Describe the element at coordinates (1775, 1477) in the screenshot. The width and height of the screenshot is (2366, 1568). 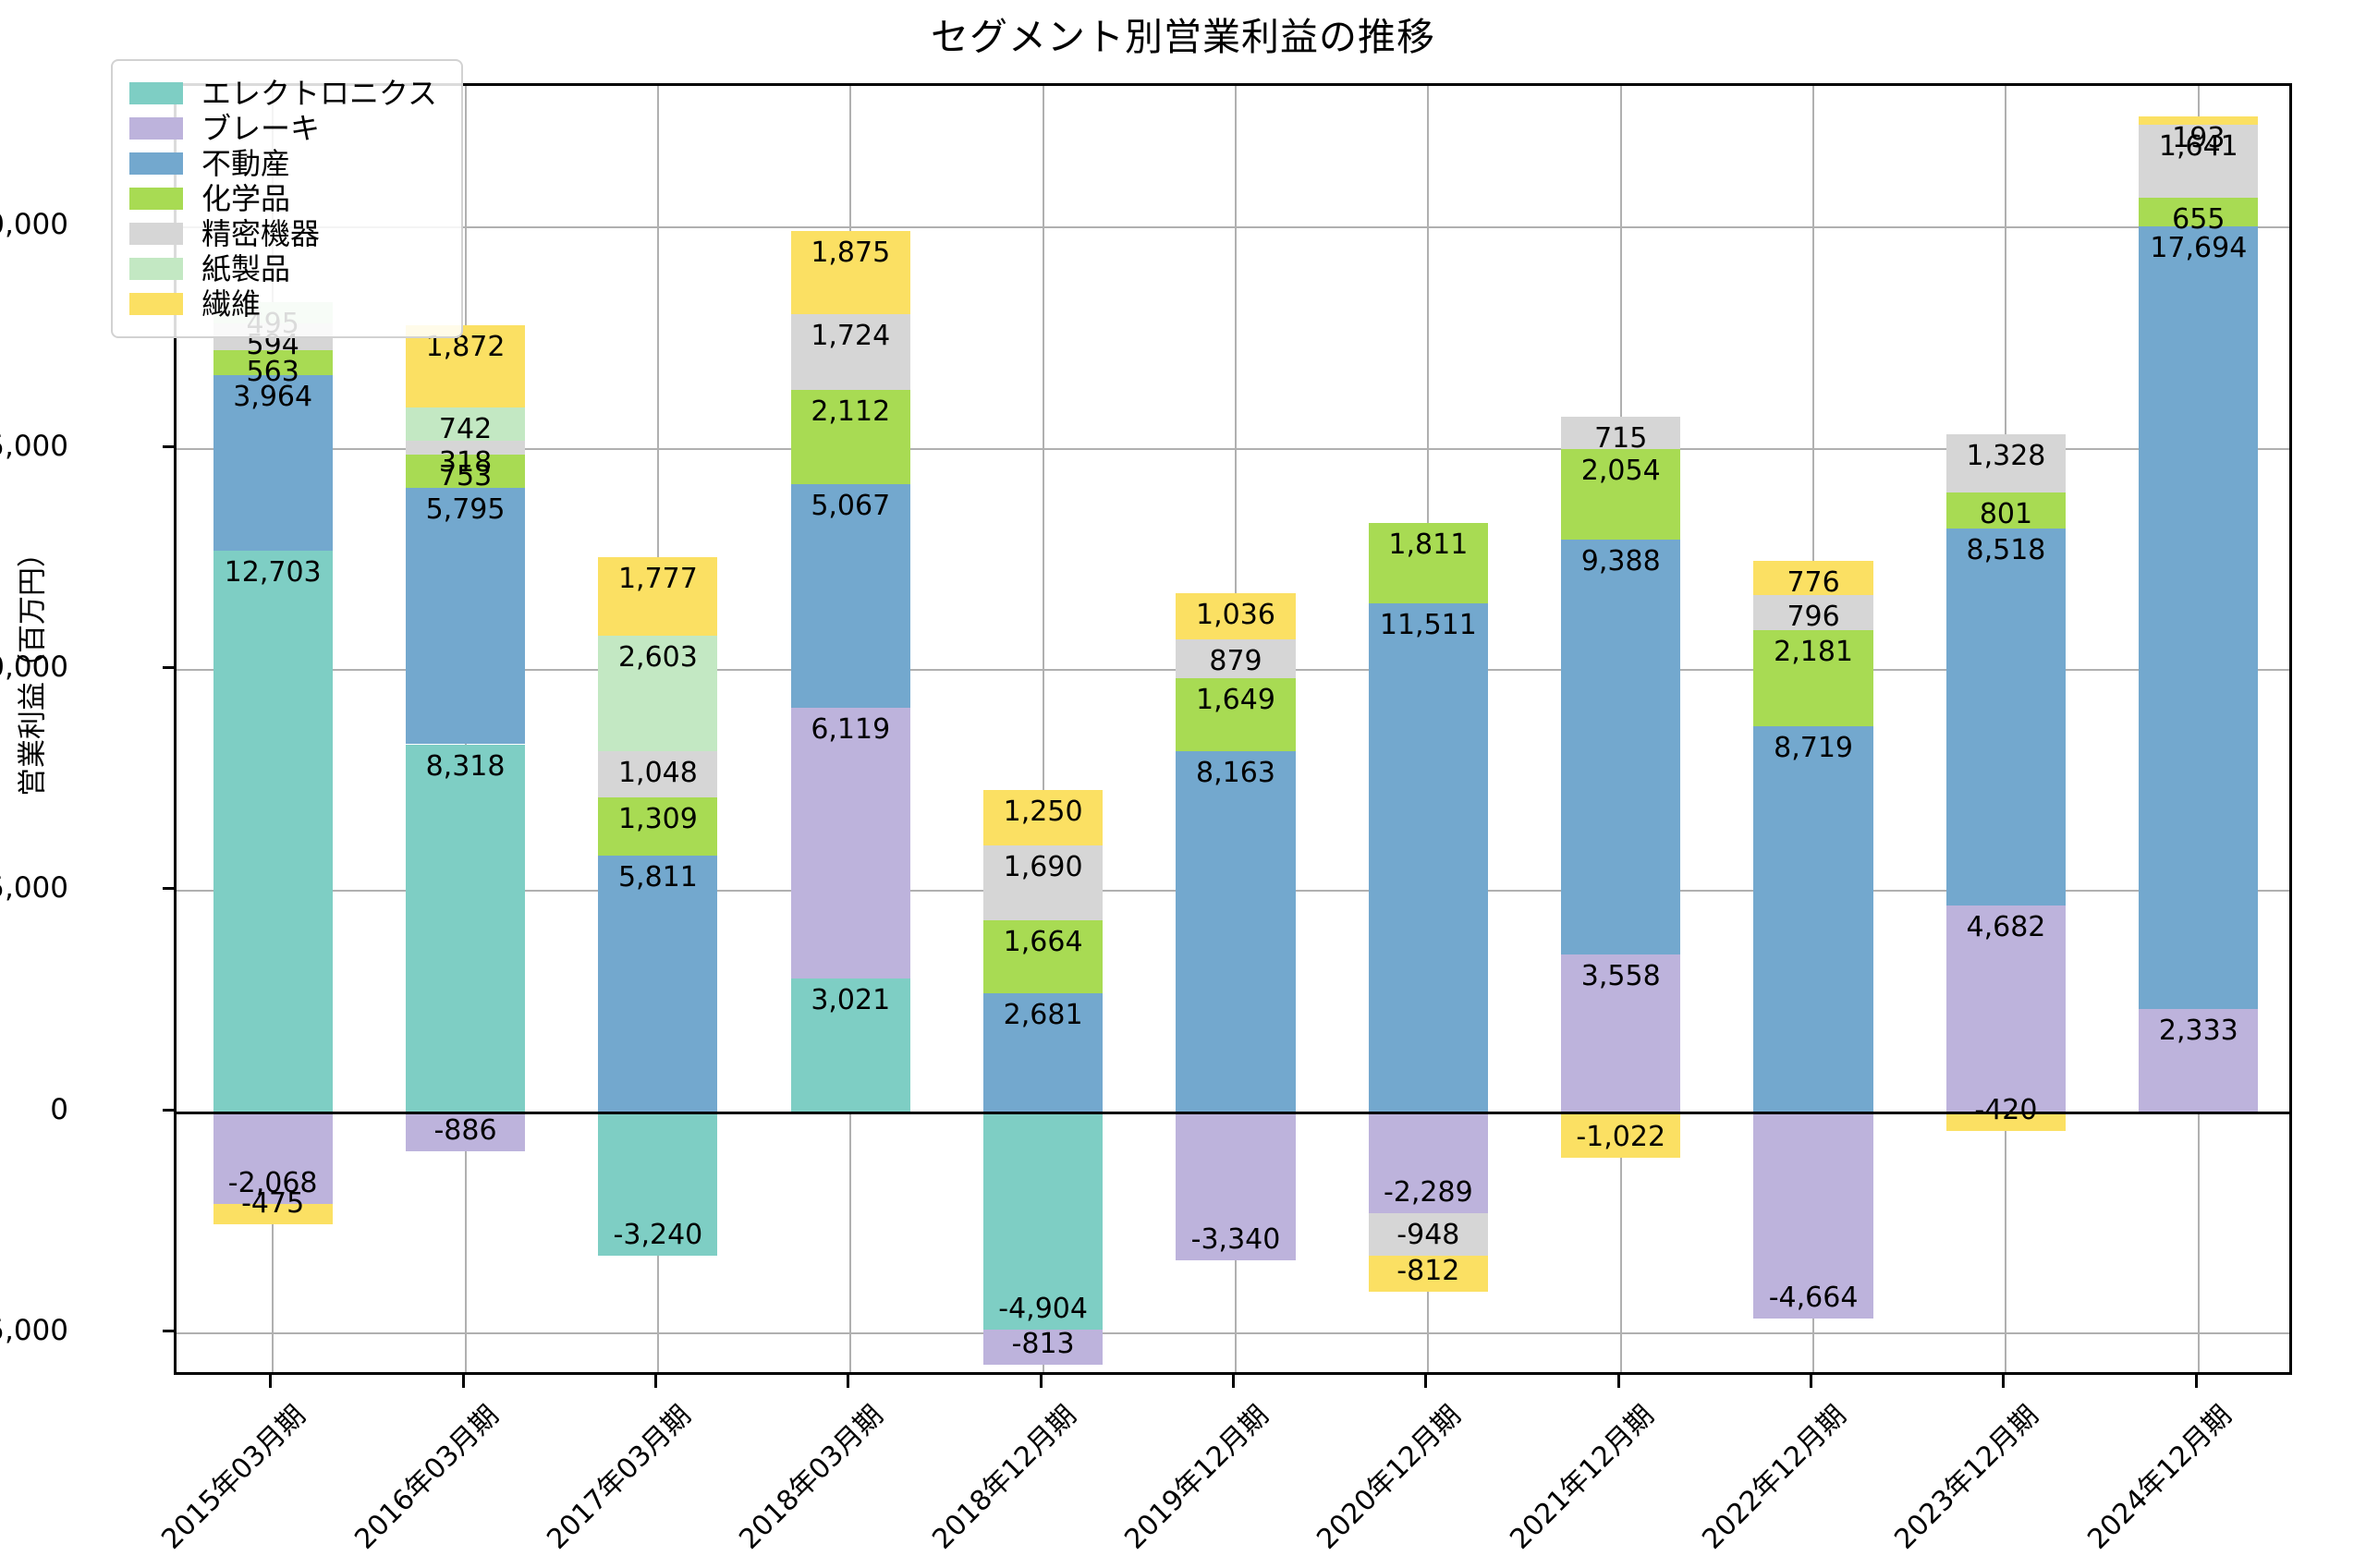
I see `x-tick-label: 2022年12月期` at that location.